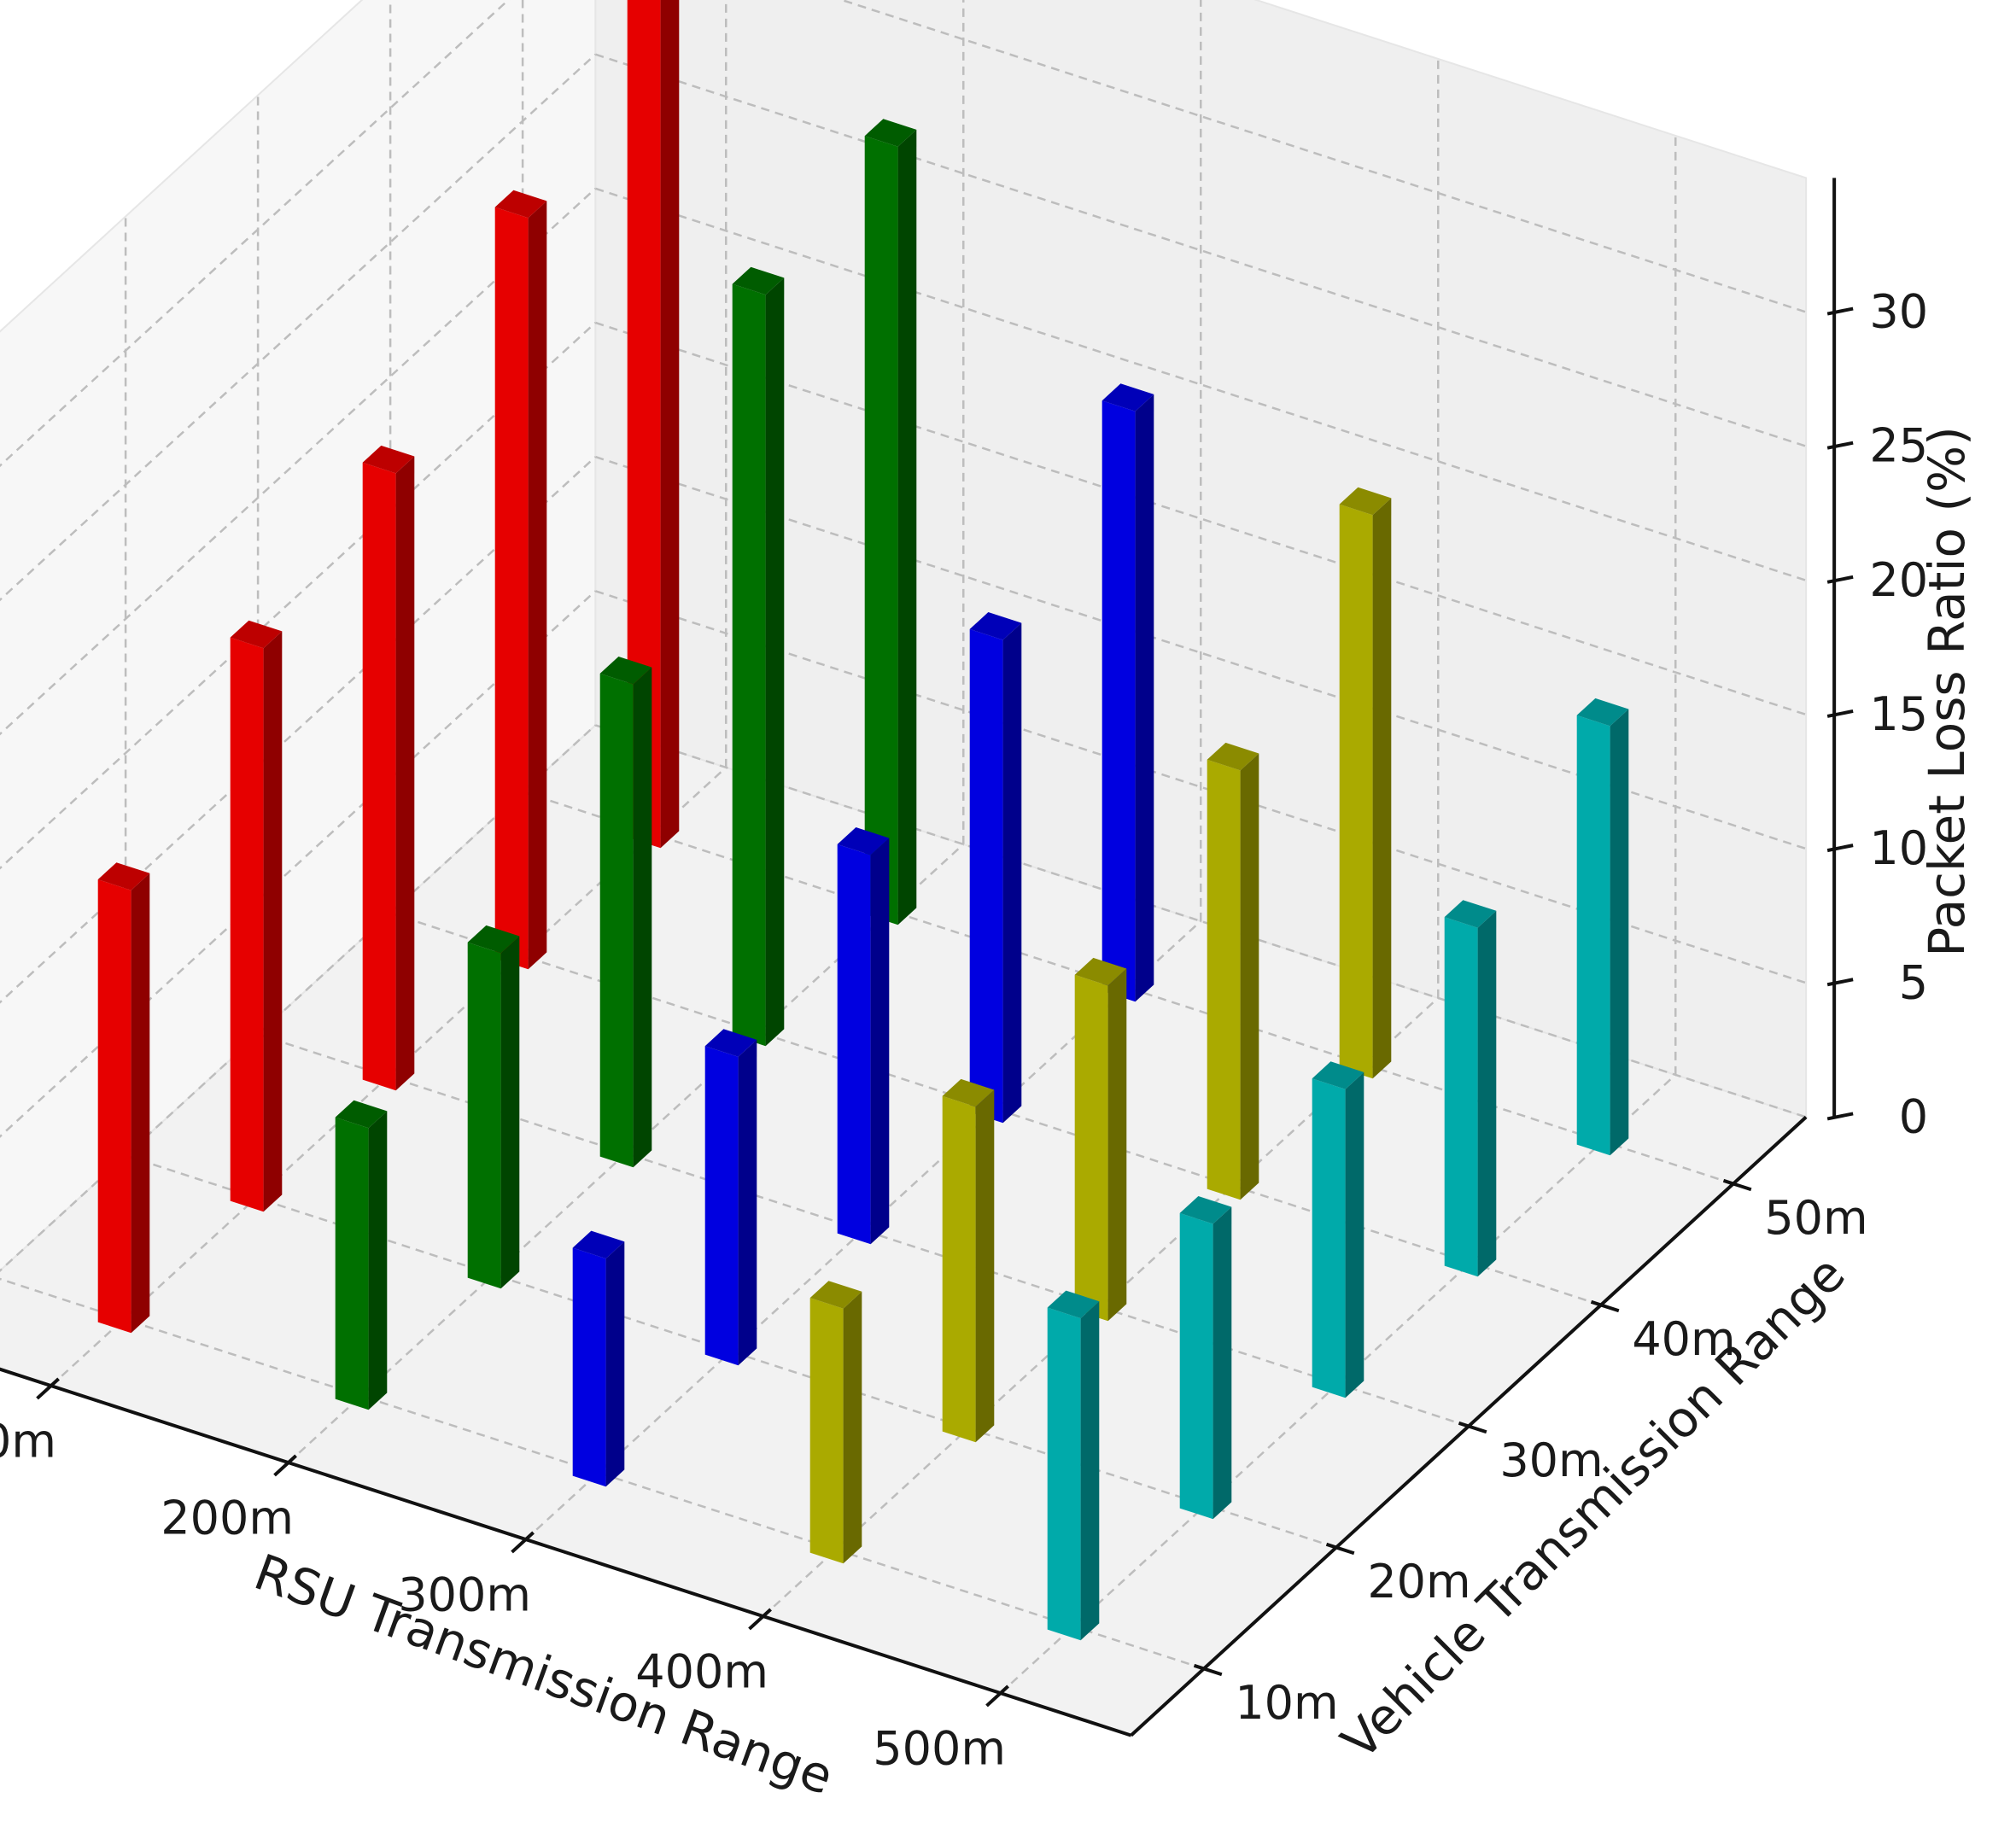  I want to click on bar-200m-10m, so click(361, 1255).